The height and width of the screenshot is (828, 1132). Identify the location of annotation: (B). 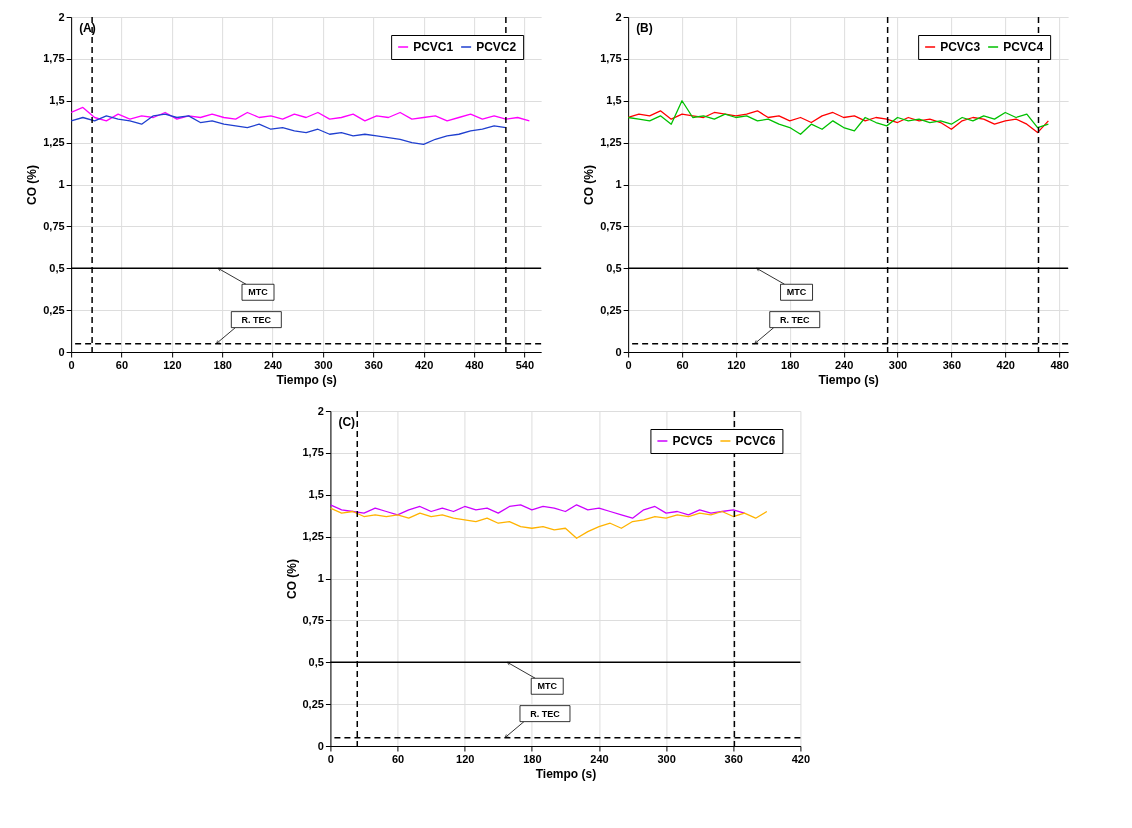
(644, 28).